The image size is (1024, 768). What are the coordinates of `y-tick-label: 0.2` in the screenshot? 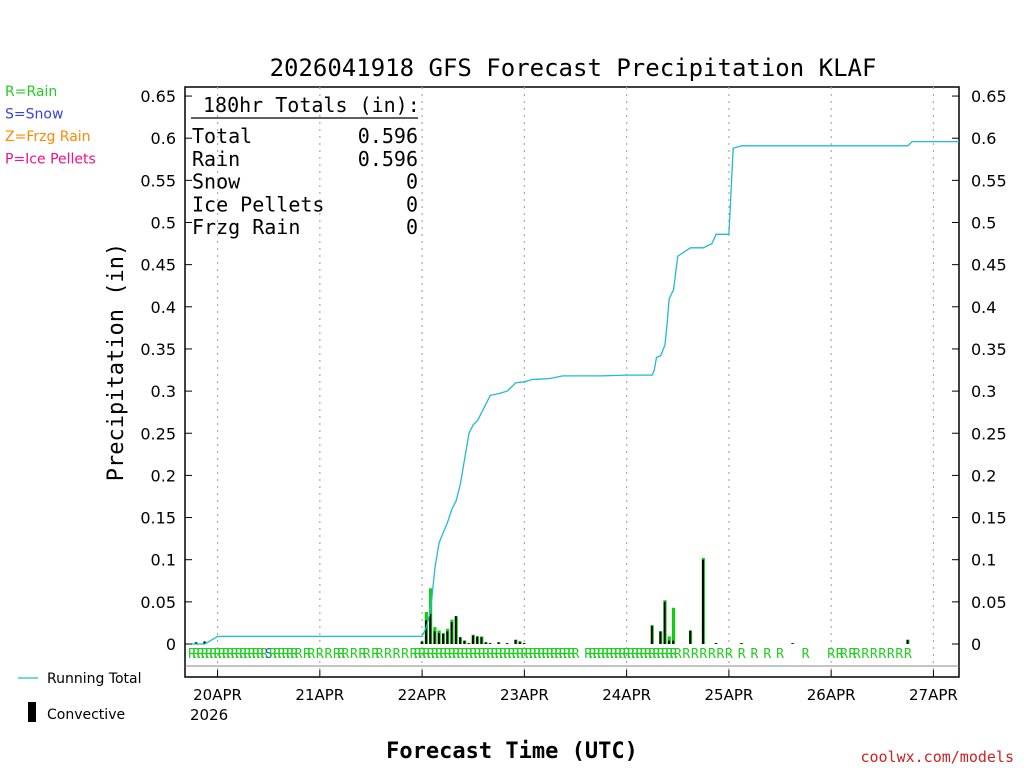 It's located at (163, 475).